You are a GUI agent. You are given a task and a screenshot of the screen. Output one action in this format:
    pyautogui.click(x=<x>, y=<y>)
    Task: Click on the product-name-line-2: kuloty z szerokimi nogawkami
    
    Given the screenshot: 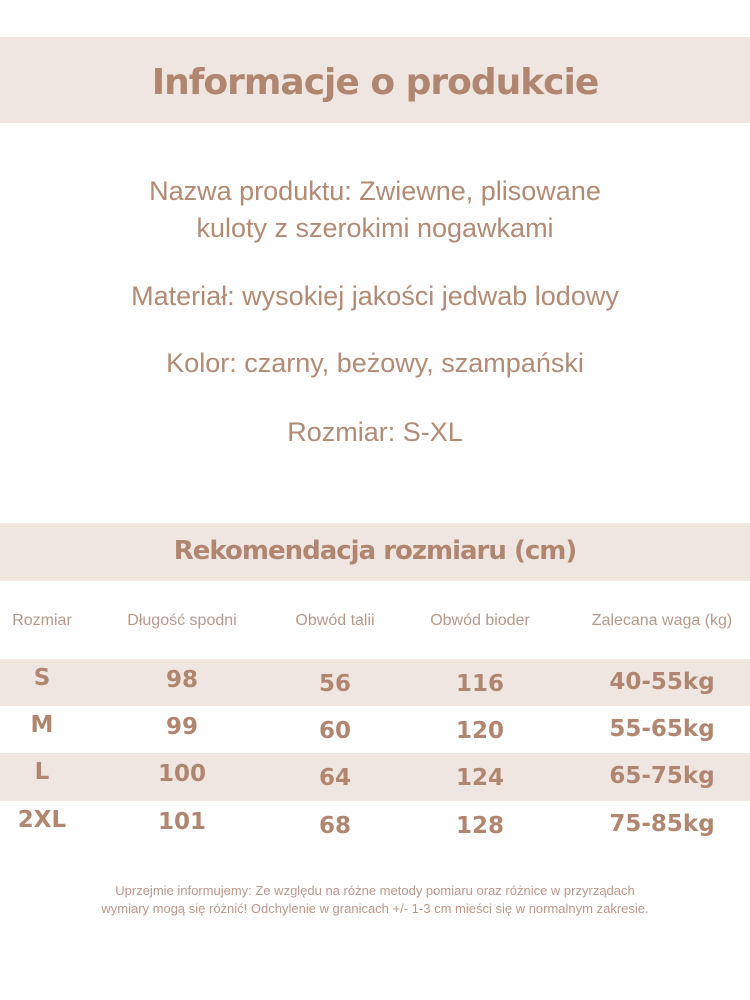 What is the action you would take?
    pyautogui.click(x=375, y=228)
    